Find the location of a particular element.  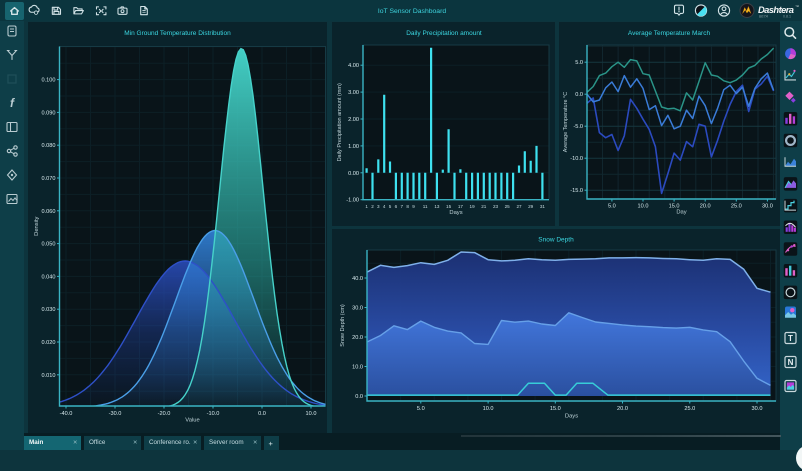

svg-text: 21 is located at coordinates (484, 206).